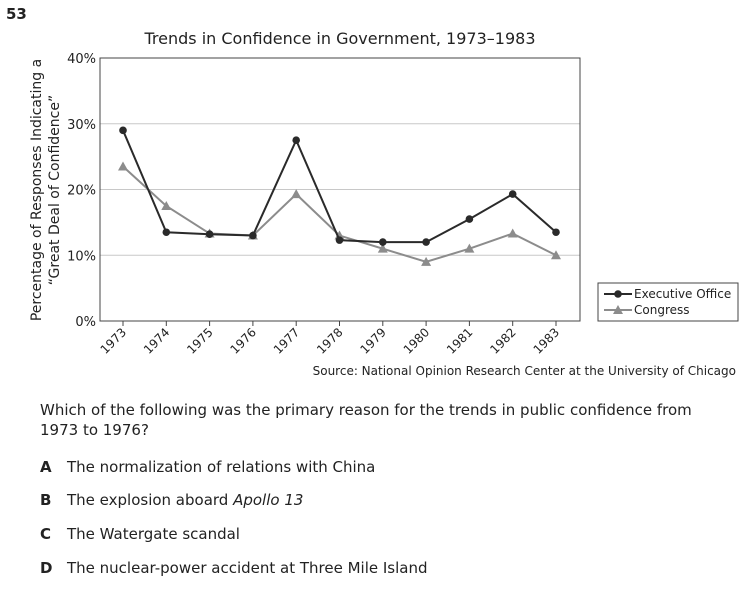  I want to click on choice-c: C The Watergate scandal, so click(140, 534).